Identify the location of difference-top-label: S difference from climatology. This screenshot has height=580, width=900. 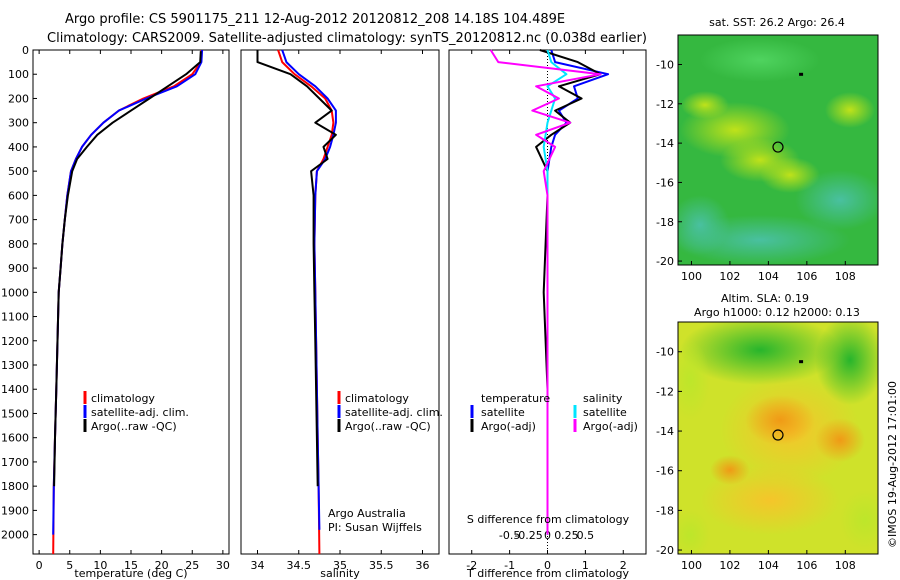
(548, 519).